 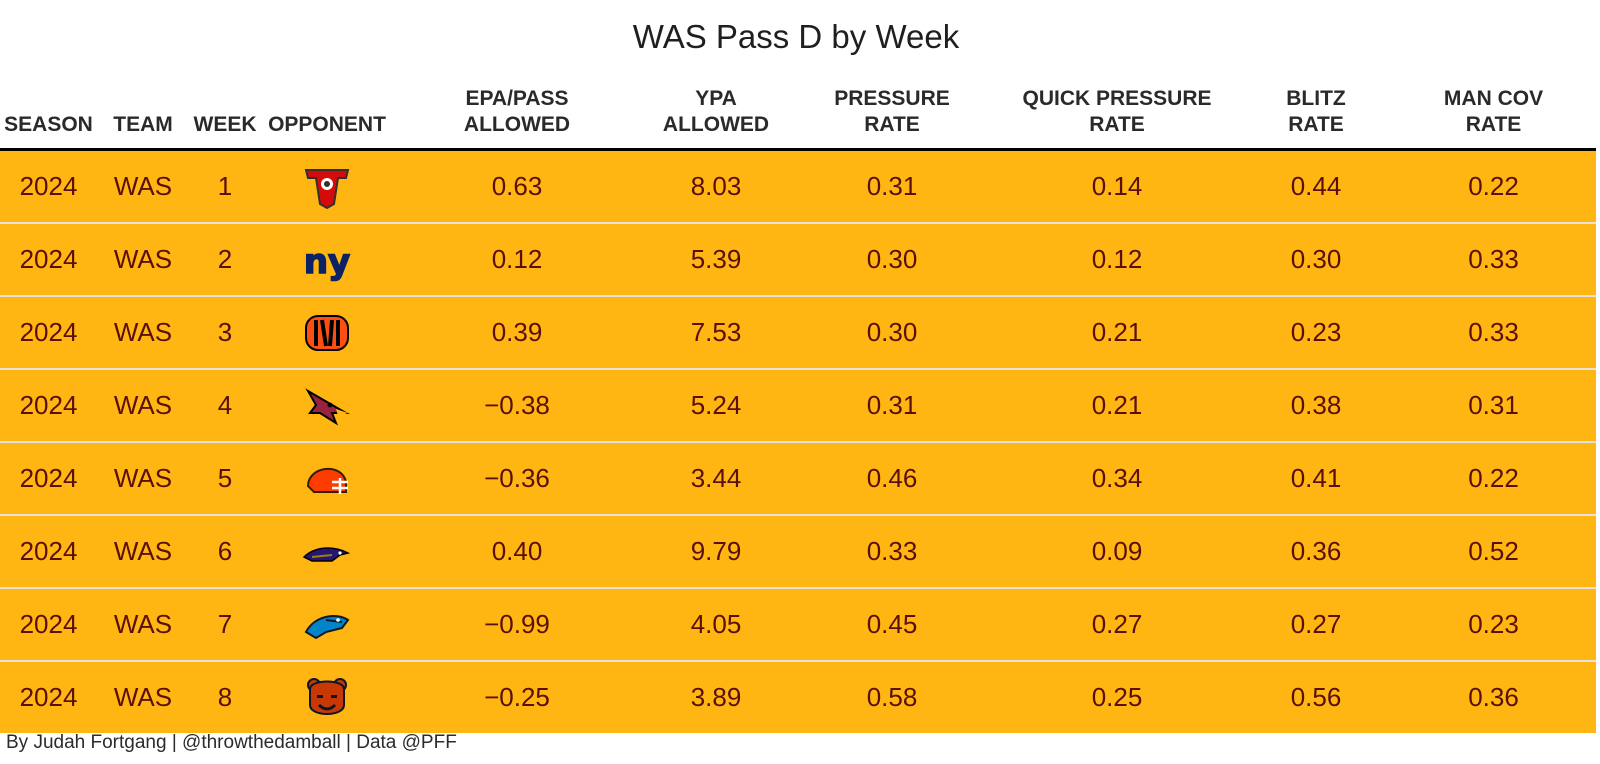 I want to click on column-header-team: TEAM, so click(x=143, y=110).